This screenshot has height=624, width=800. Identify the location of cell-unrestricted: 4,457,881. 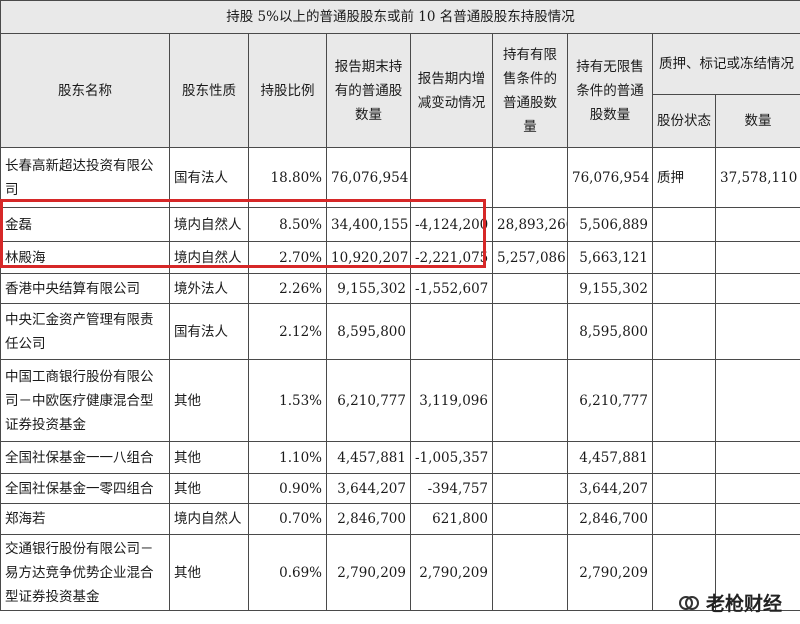
(610, 457).